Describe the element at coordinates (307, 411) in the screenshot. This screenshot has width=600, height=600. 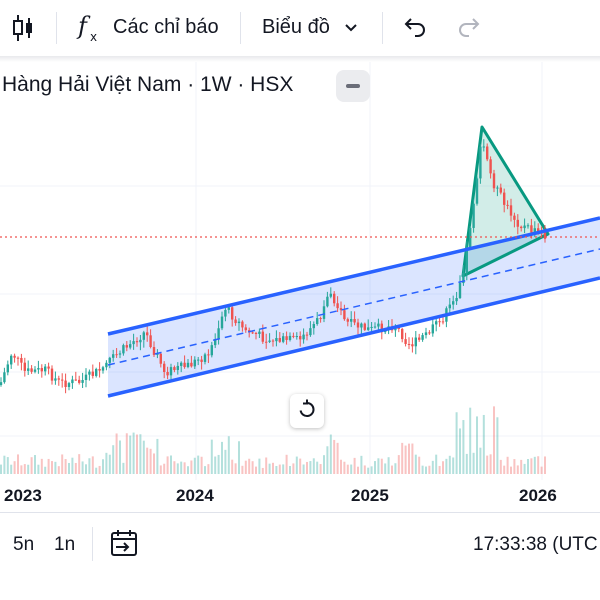
I see `reset-chart-button` at that location.